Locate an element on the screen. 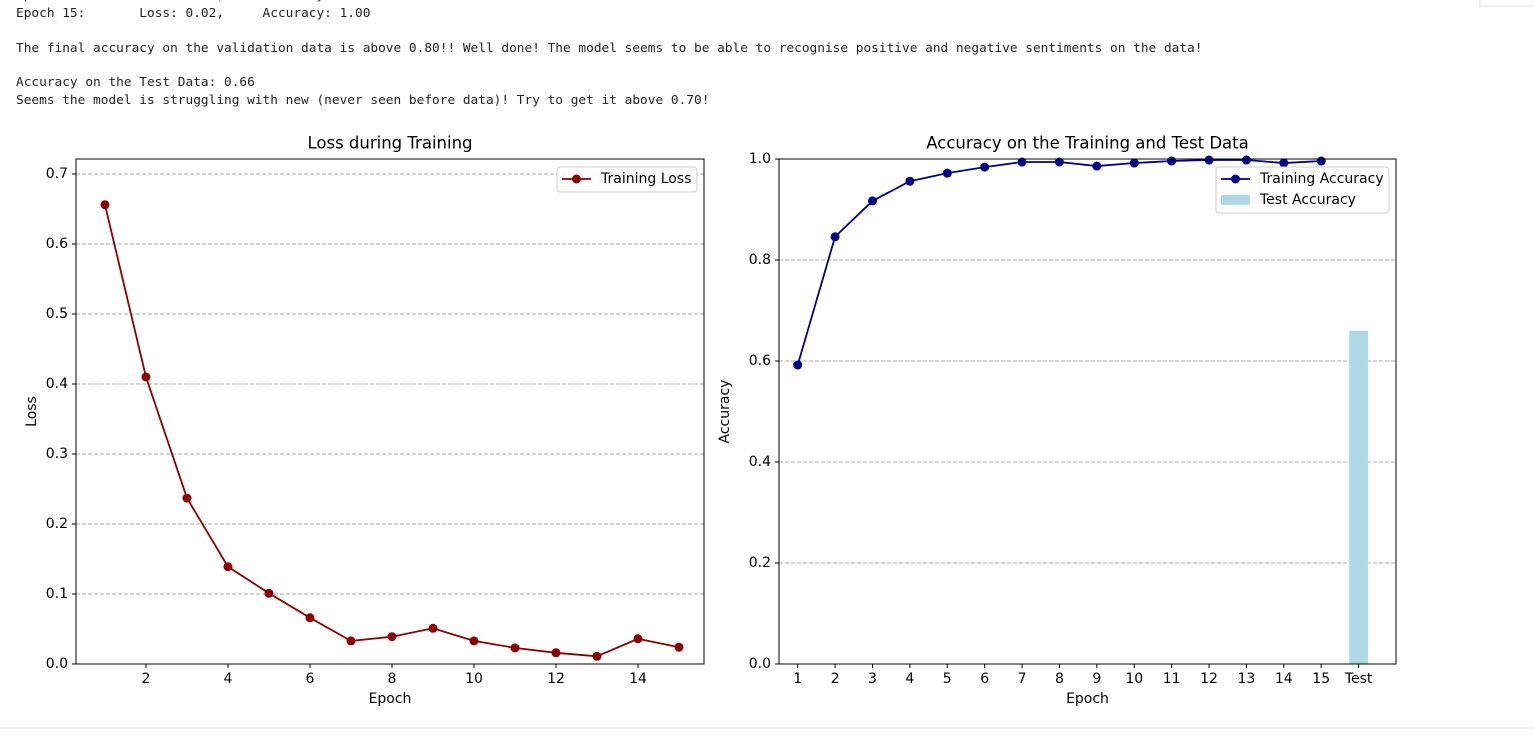 The height and width of the screenshot is (745, 1534). output-line: Epoch 14: Loss: 0.03, Accuracy: 0.99 is located at coordinates (193, 2).